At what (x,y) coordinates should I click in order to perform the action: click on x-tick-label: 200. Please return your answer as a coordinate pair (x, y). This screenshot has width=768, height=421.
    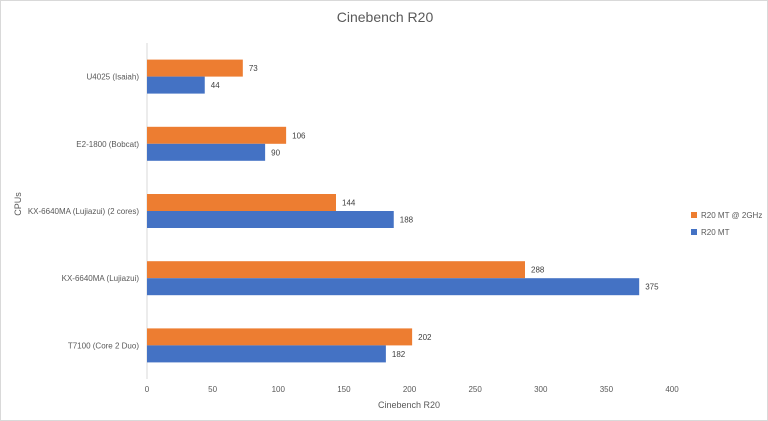
    Looking at the image, I should click on (410, 389).